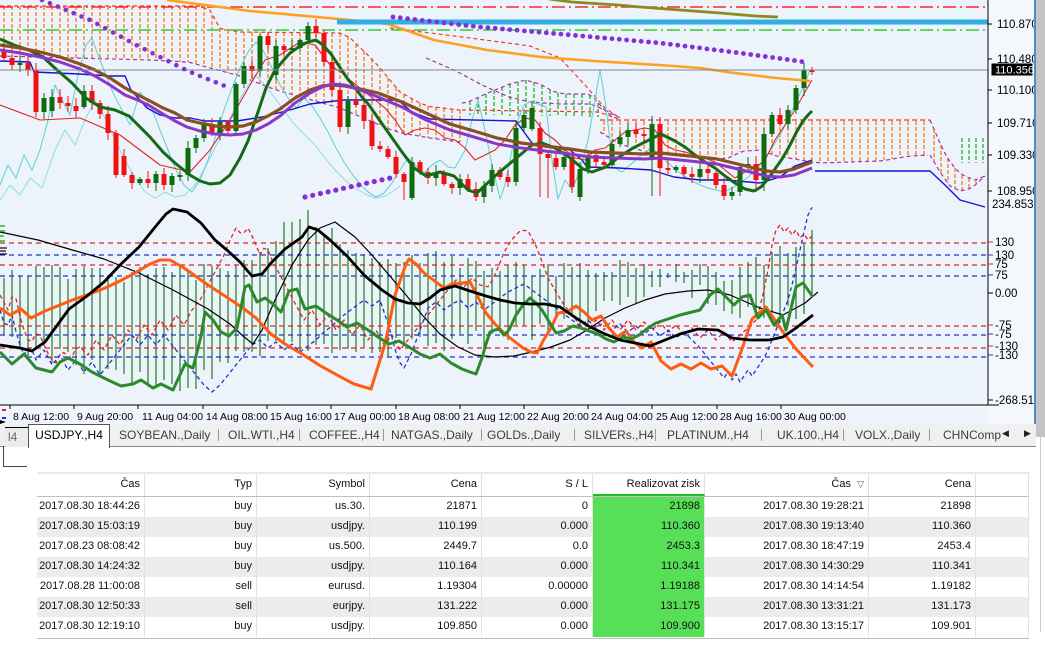  I want to click on svg-text: 25 Aug 12:00, so click(687, 417).